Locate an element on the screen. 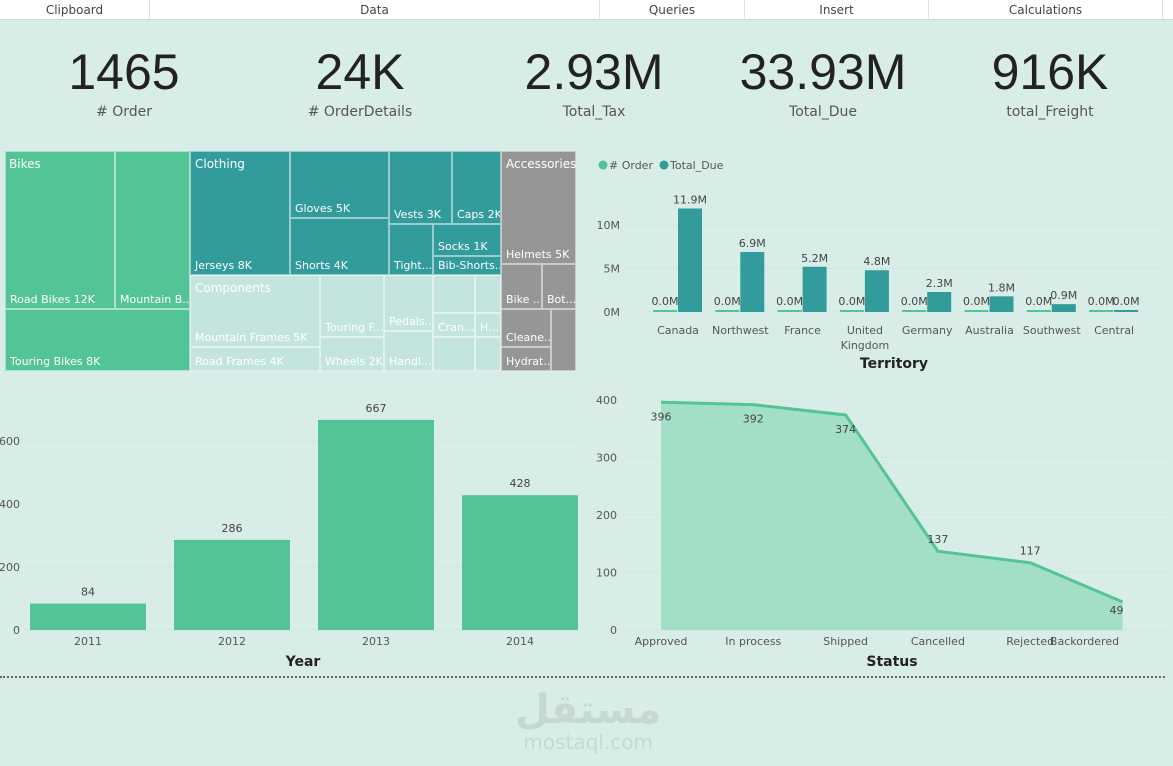 The height and width of the screenshot is (766, 1173). ribbon-calculations: Calculations is located at coordinates (1046, 9).